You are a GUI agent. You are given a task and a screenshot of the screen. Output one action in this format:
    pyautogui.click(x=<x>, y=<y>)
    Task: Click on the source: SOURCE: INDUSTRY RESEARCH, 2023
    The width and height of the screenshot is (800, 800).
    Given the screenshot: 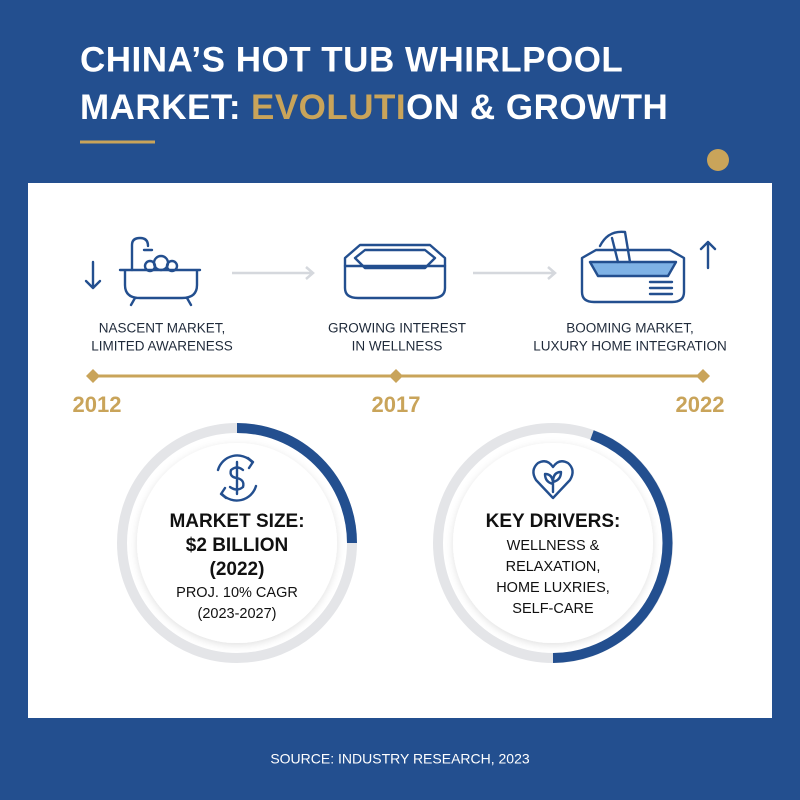 What is the action you would take?
    pyautogui.click(x=400, y=759)
    